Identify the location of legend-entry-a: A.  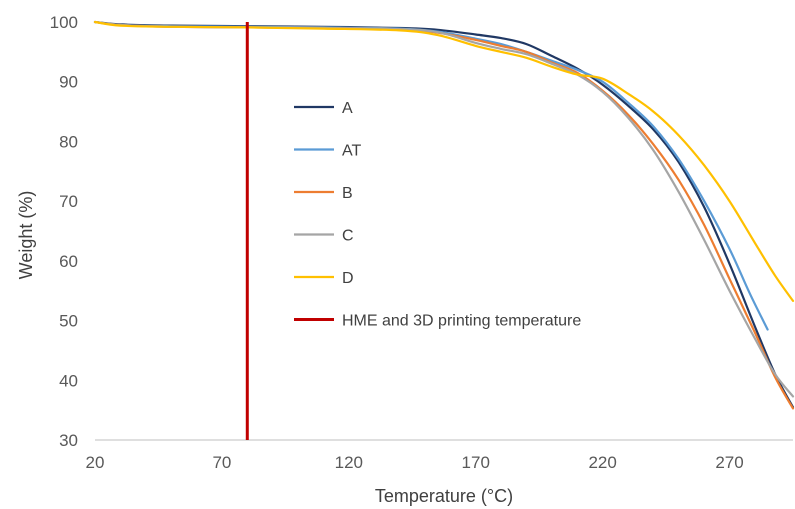
(323, 108).